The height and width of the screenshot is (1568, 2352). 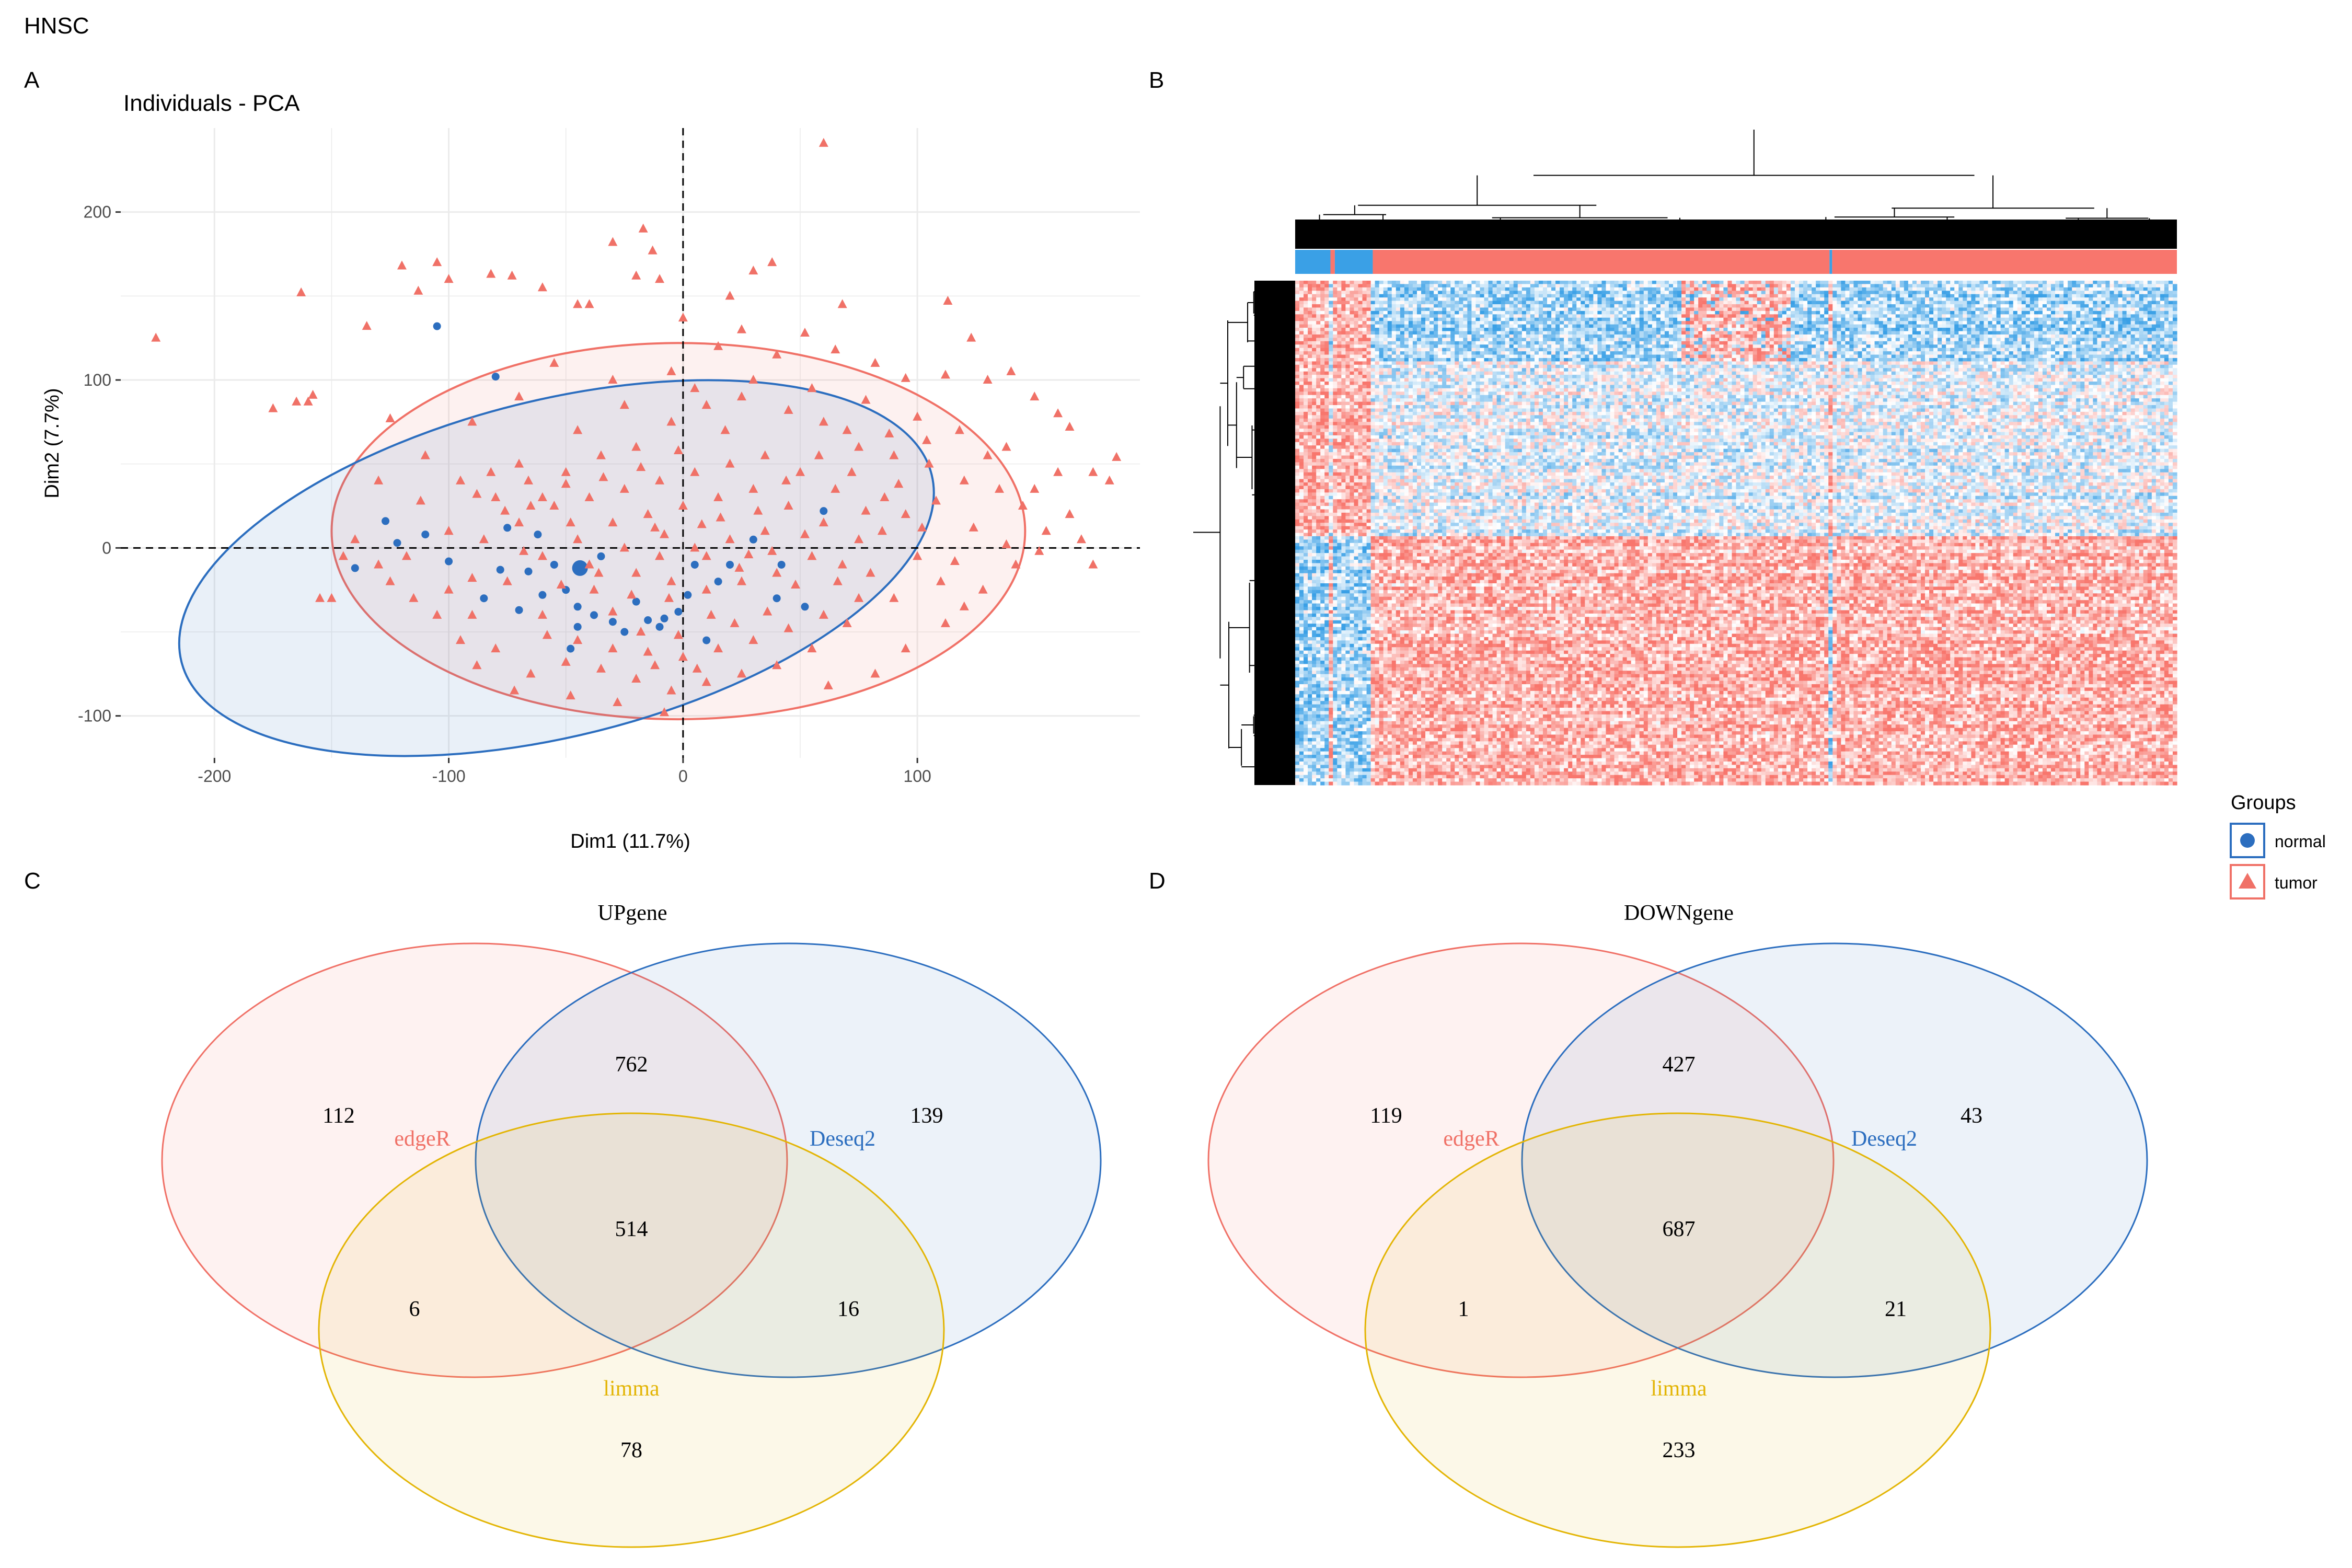 I want to click on panel-label-d: D, so click(x=1157, y=881).